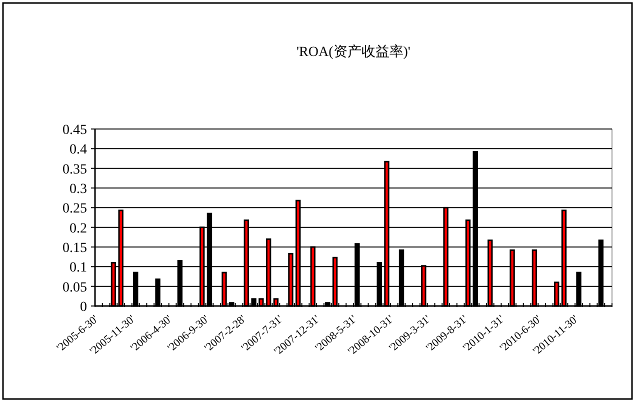 Image resolution: width=636 pixels, height=403 pixels. I want to click on y-tick-label: 0.35, so click(74, 170).